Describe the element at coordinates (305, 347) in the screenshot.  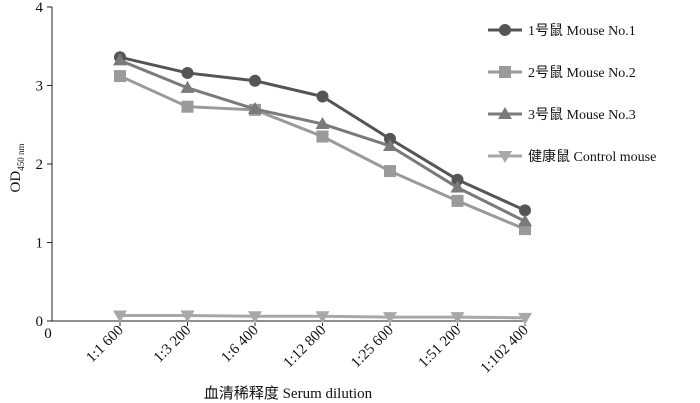
I see `x-tick-label: 1:12 800` at that location.